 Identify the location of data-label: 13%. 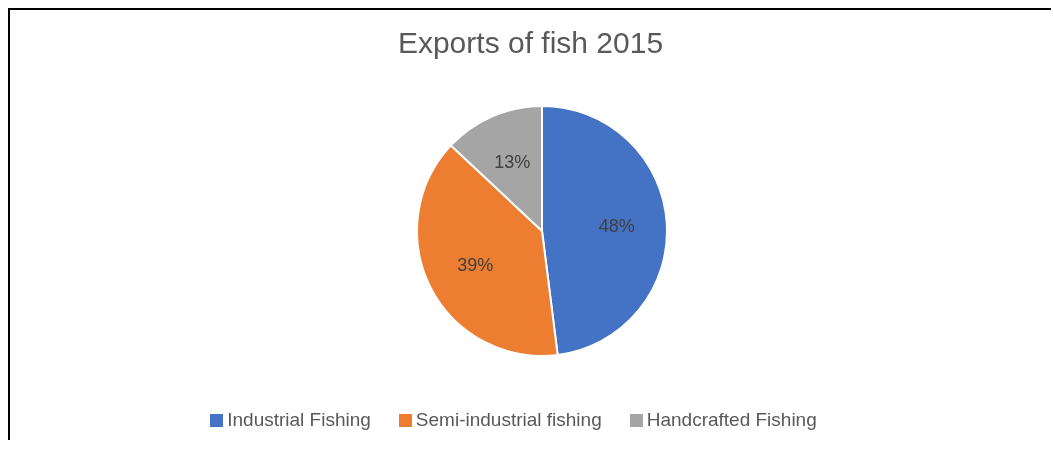
(512, 162).